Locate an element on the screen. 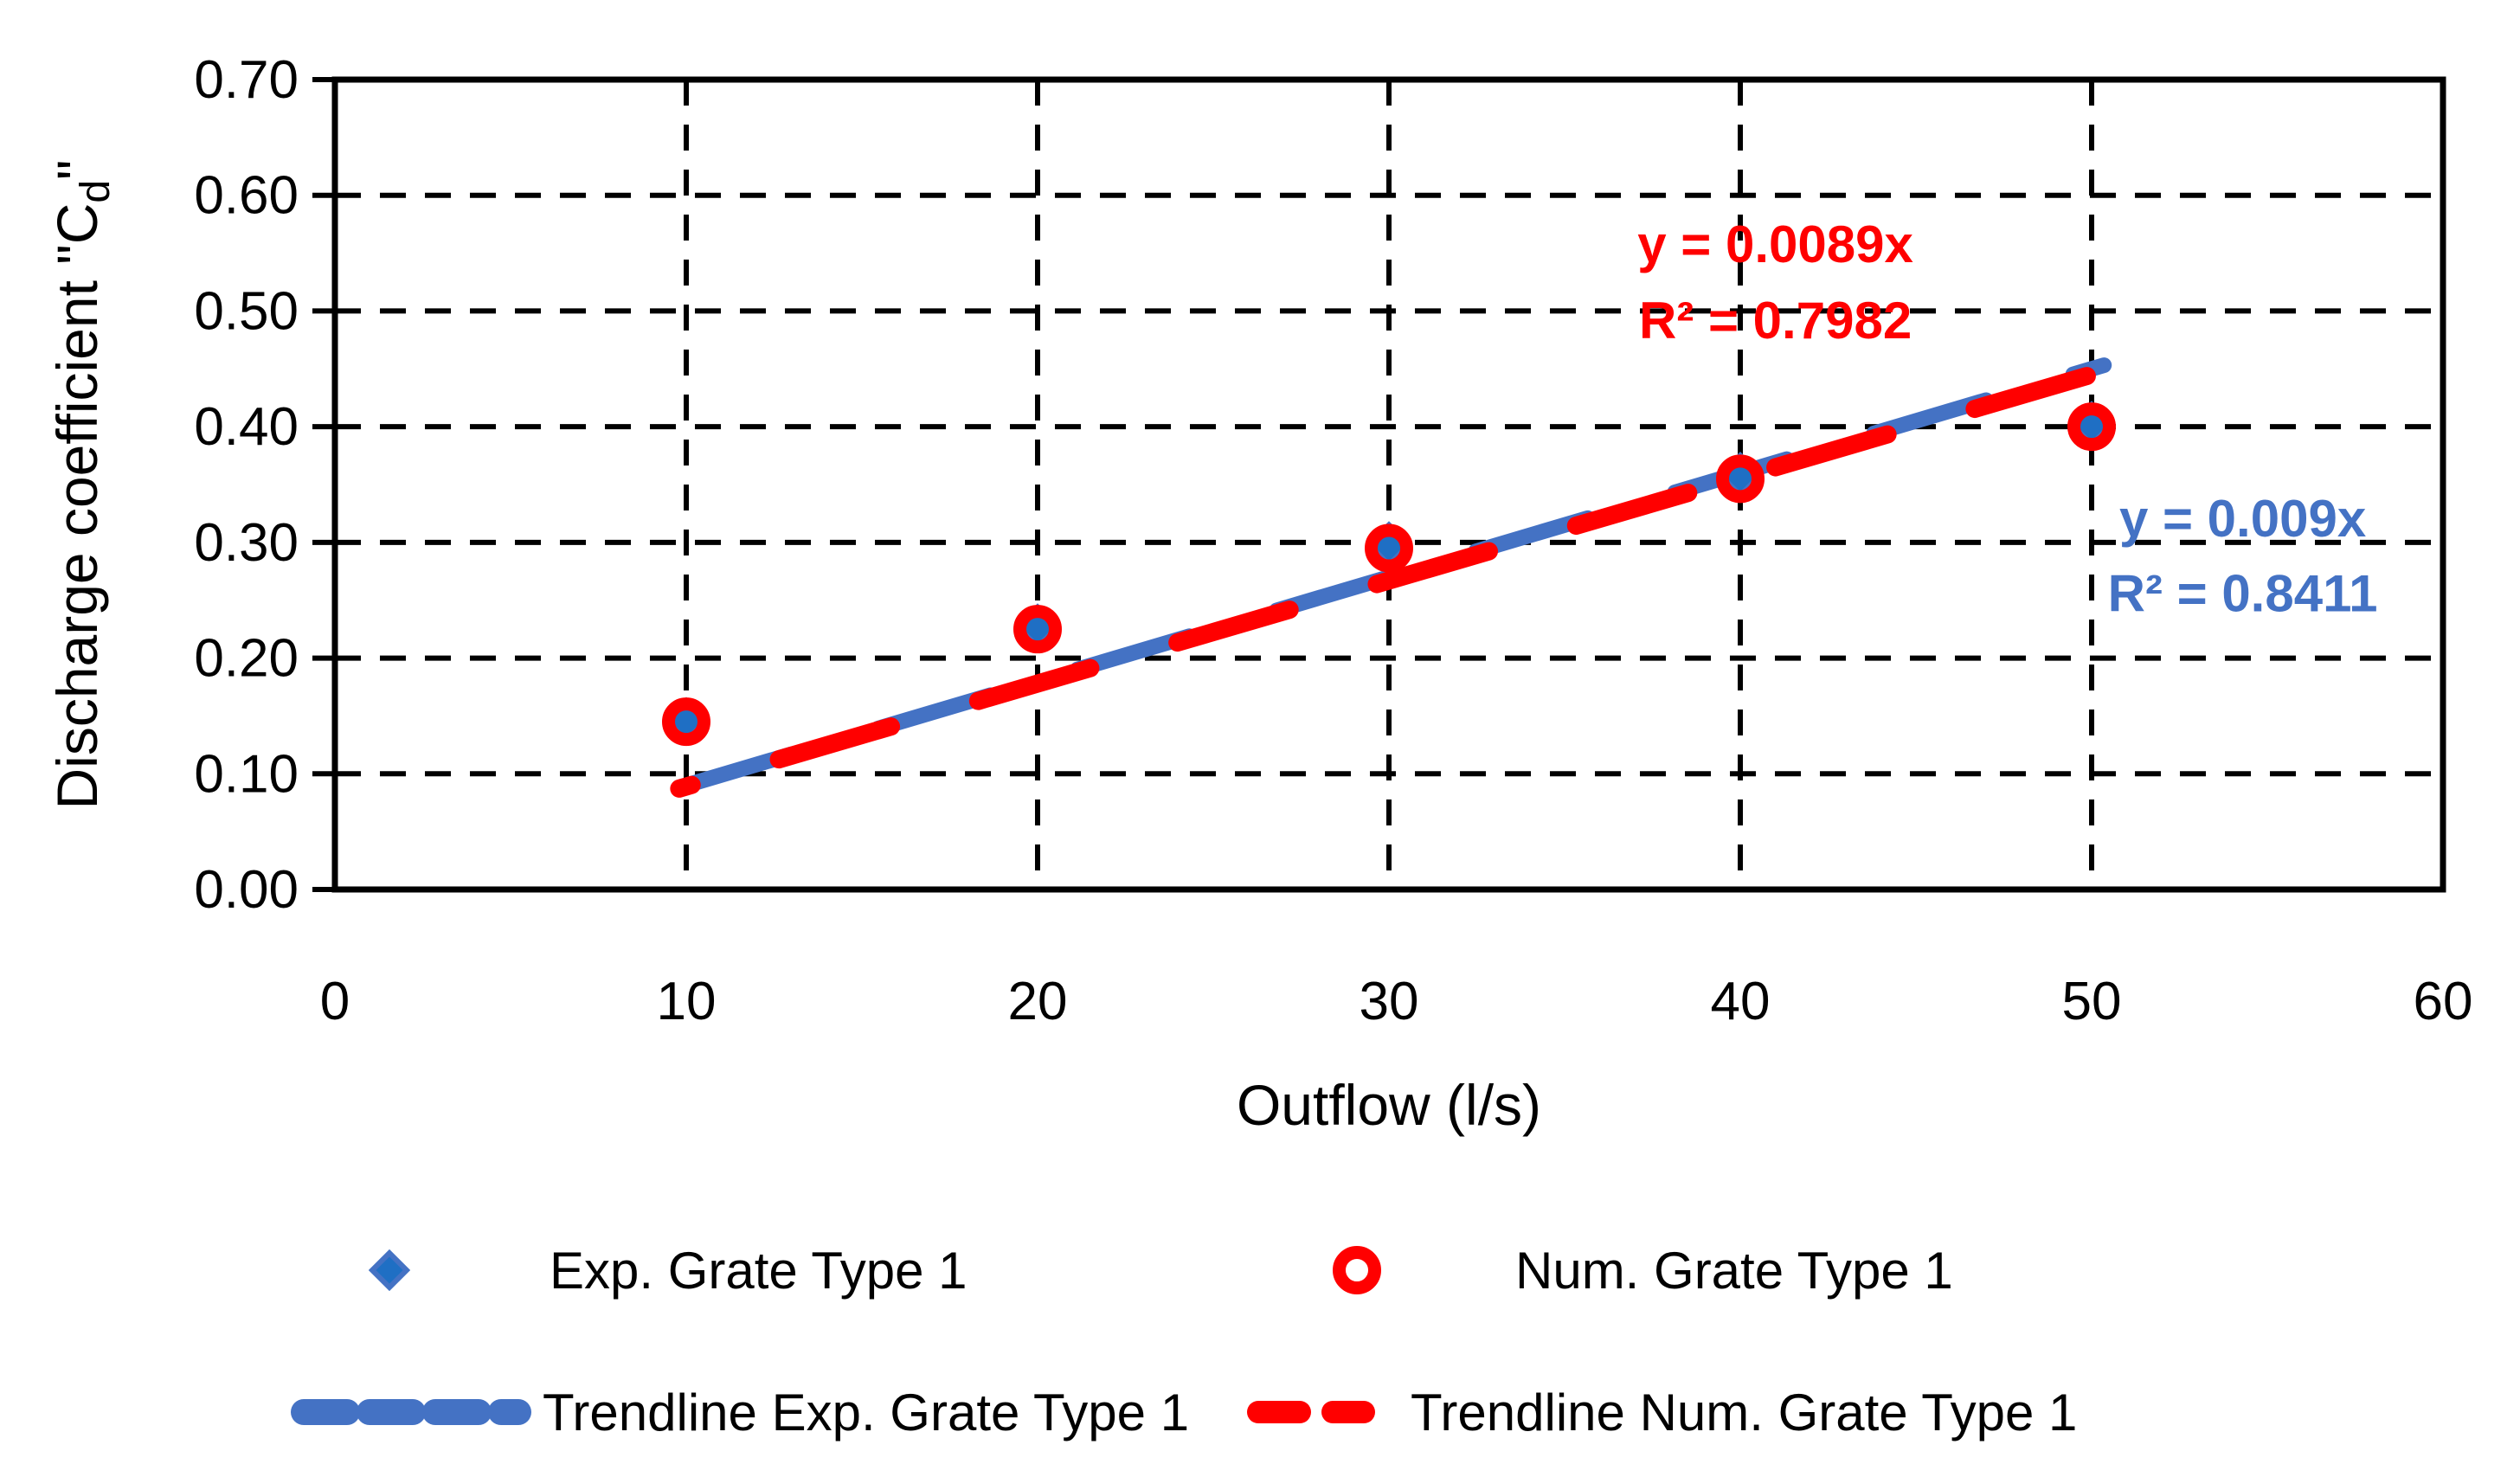  legend-label-num-grate: Num. Grate Type 1 is located at coordinates (1734, 1270).